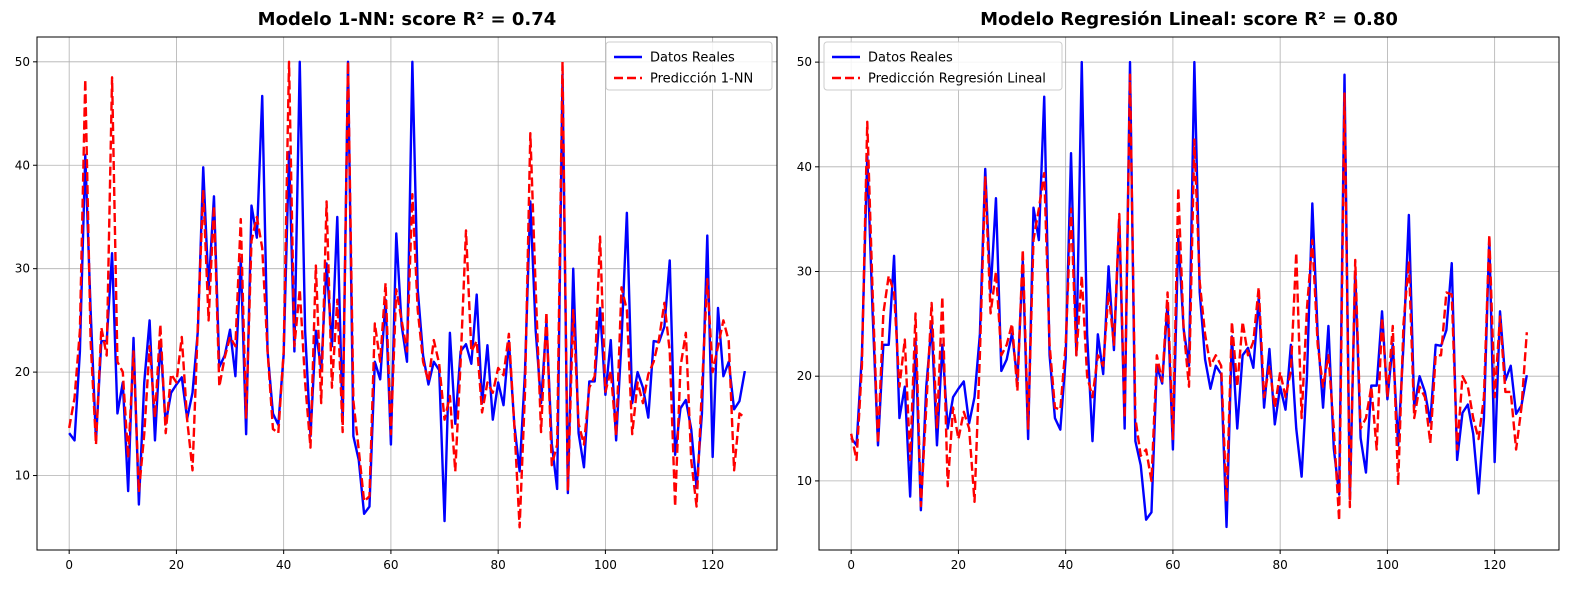 The width and height of the screenshot is (1590, 590). I want to click on chart-title: Modelo 1-NN: score R² = 0.74, so click(407, 19).